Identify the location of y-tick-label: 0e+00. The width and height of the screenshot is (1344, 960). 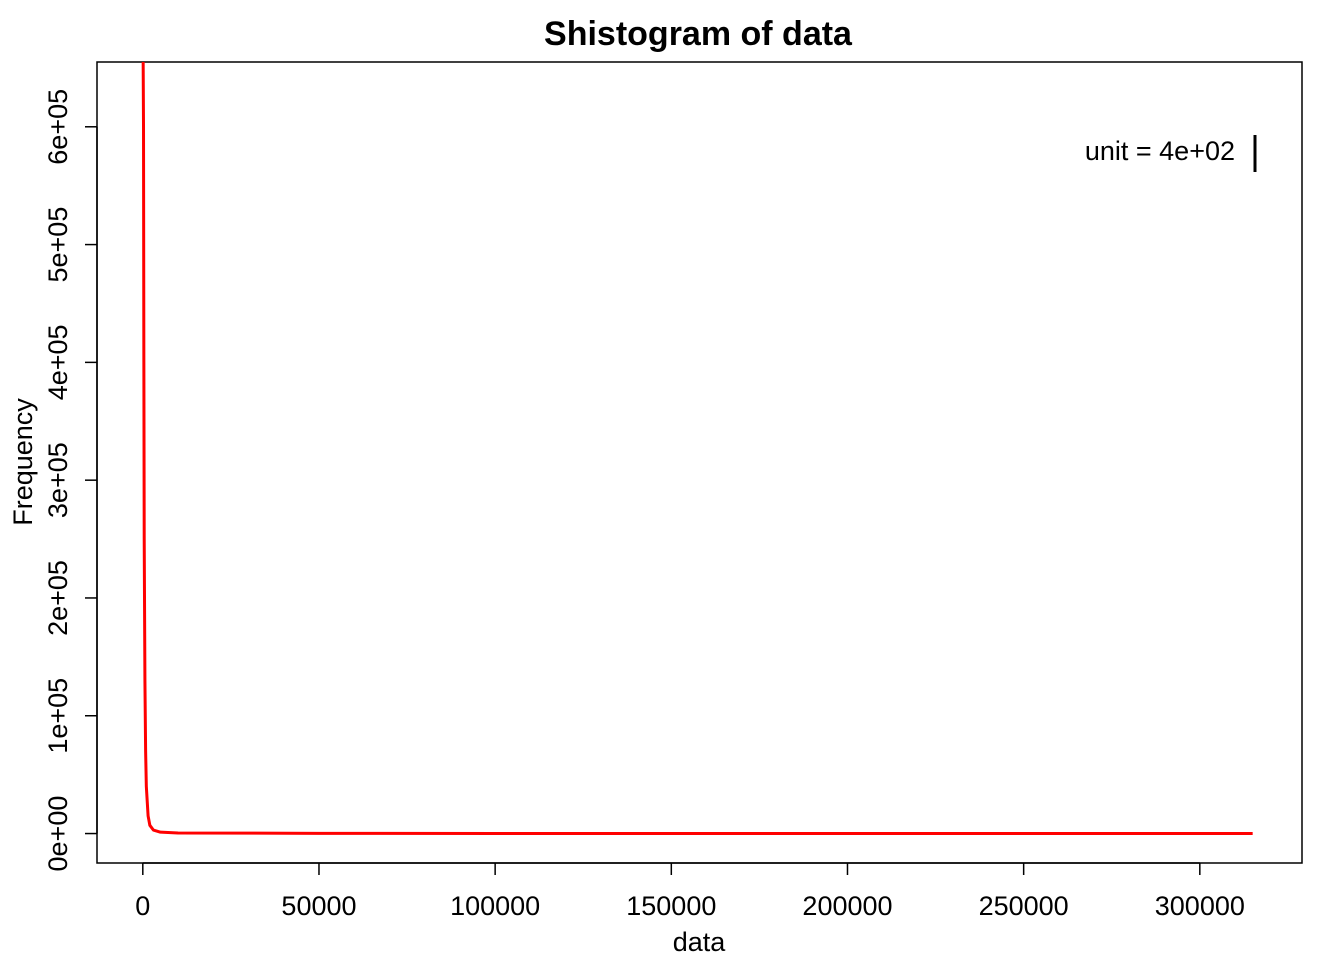
(58, 834).